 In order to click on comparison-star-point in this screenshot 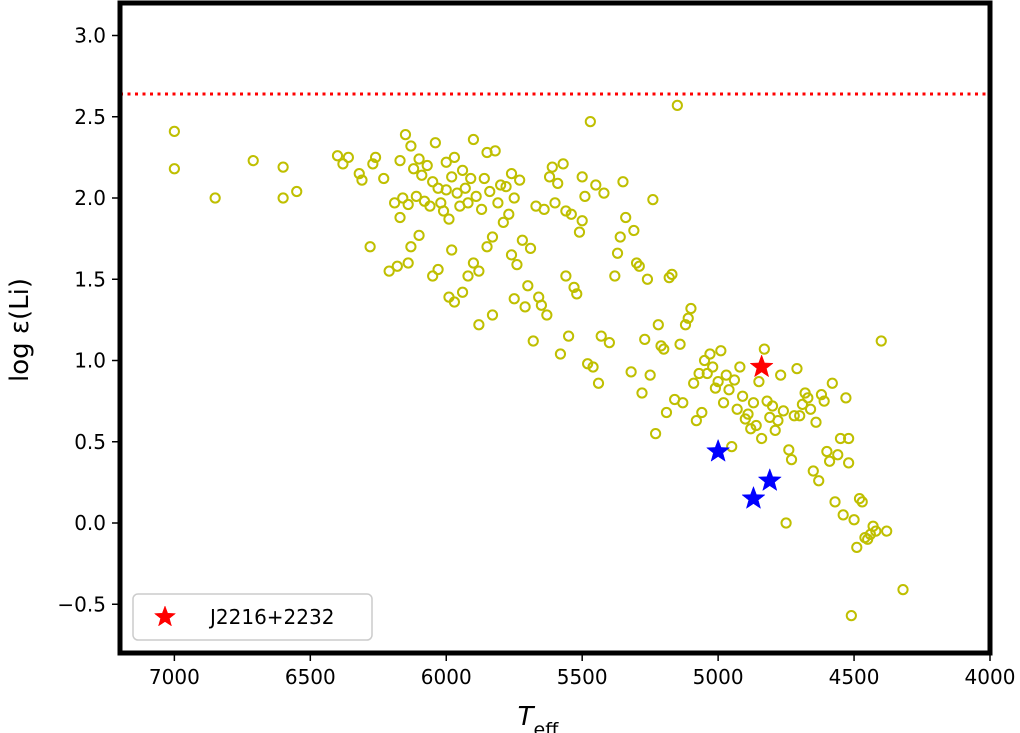, I will do `click(718, 450)`.